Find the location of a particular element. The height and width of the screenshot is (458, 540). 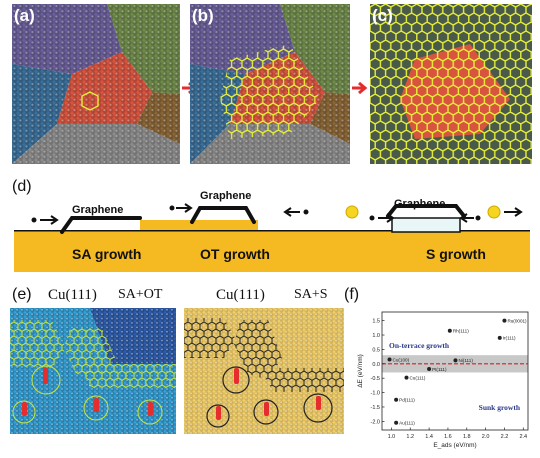

panel-a-image is located at coordinates (96, 84).